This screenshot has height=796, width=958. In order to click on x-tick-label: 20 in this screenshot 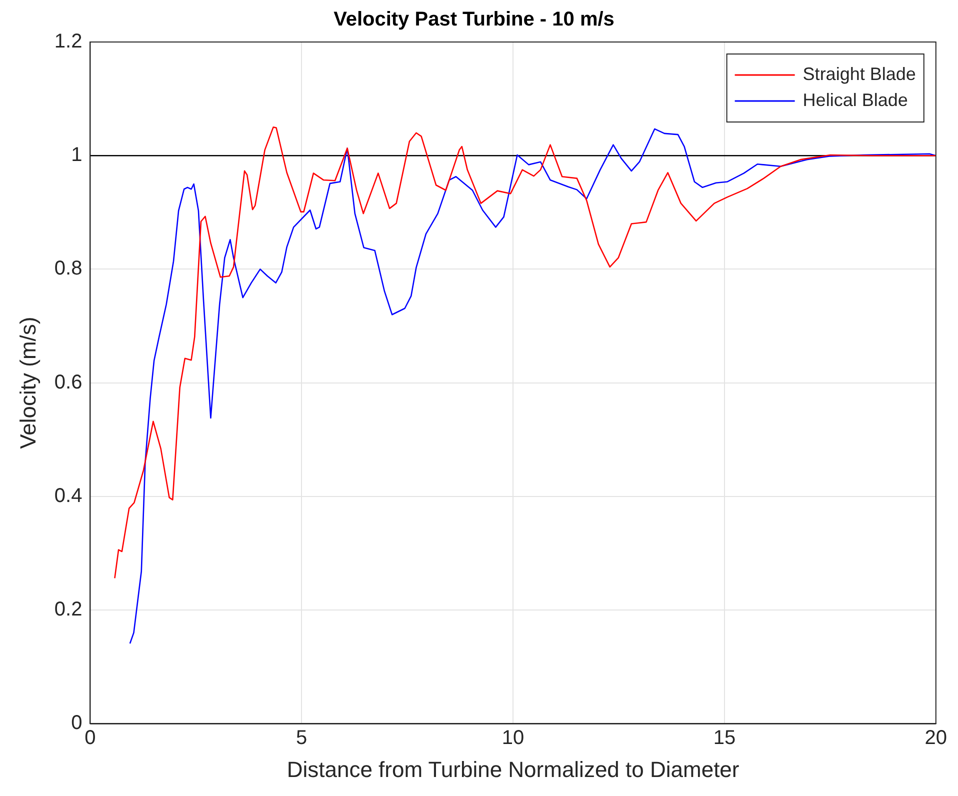, I will do `click(935, 738)`.